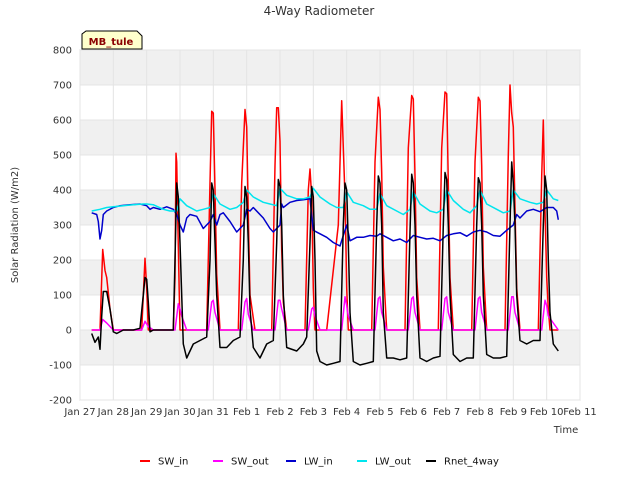 Image resolution: width=640 pixels, height=480 pixels. I want to click on y-tick-label: 100, so click(62, 296).